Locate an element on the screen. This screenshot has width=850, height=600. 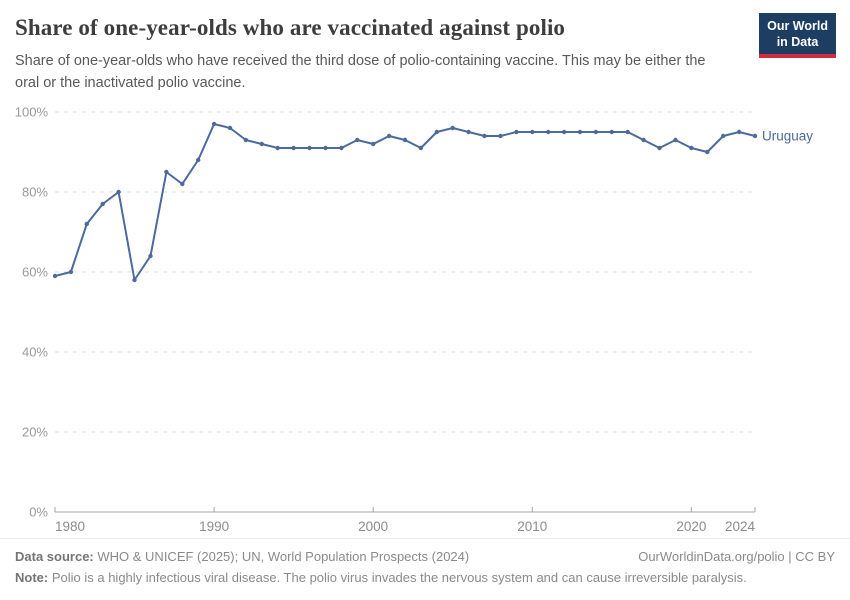
y-axis-tick-label: 80% is located at coordinates (35, 192).